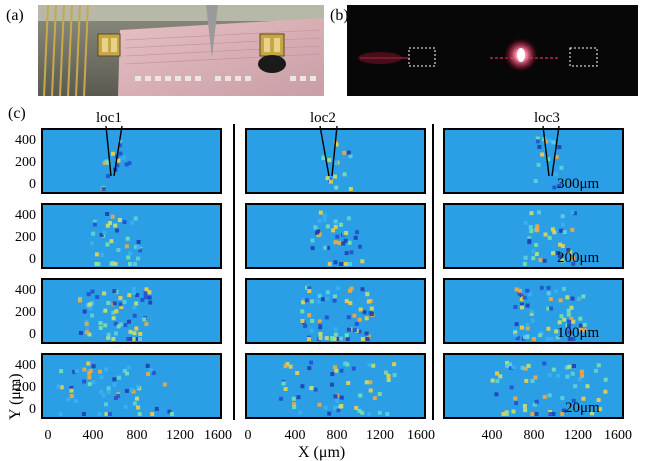  What do you see at coordinates (335, 311) in the screenshot?
I see `heatmap-r3-c2` at bounding box center [335, 311].